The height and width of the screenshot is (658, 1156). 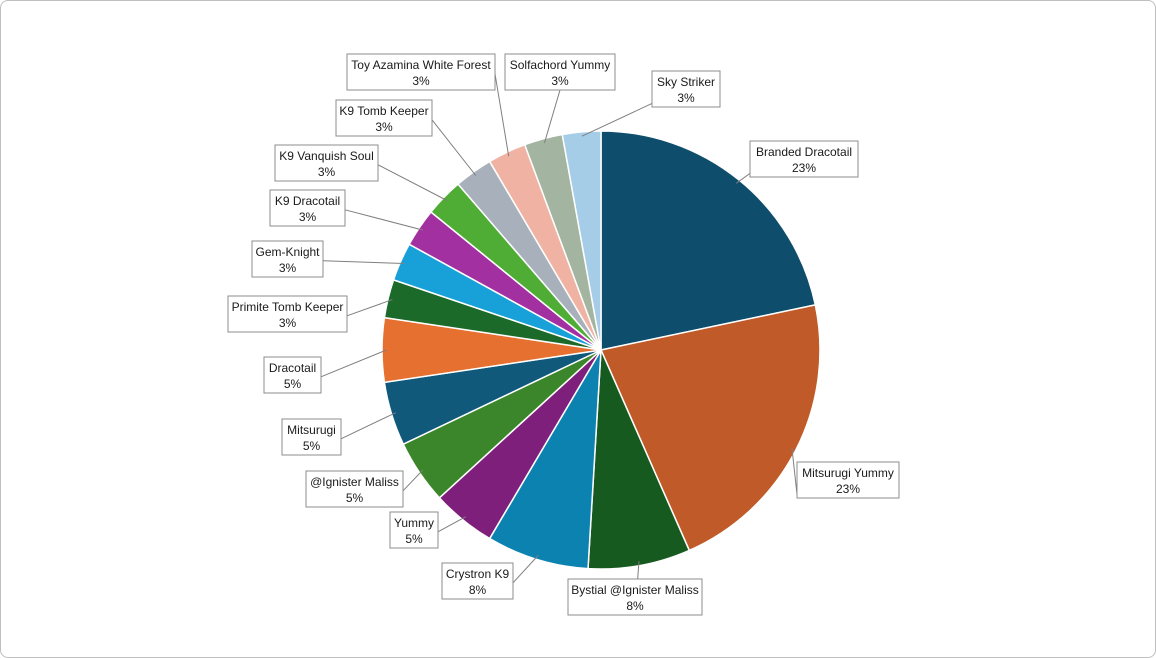 I want to click on data-label: Mitsurugi 5%, so click(x=311, y=437).